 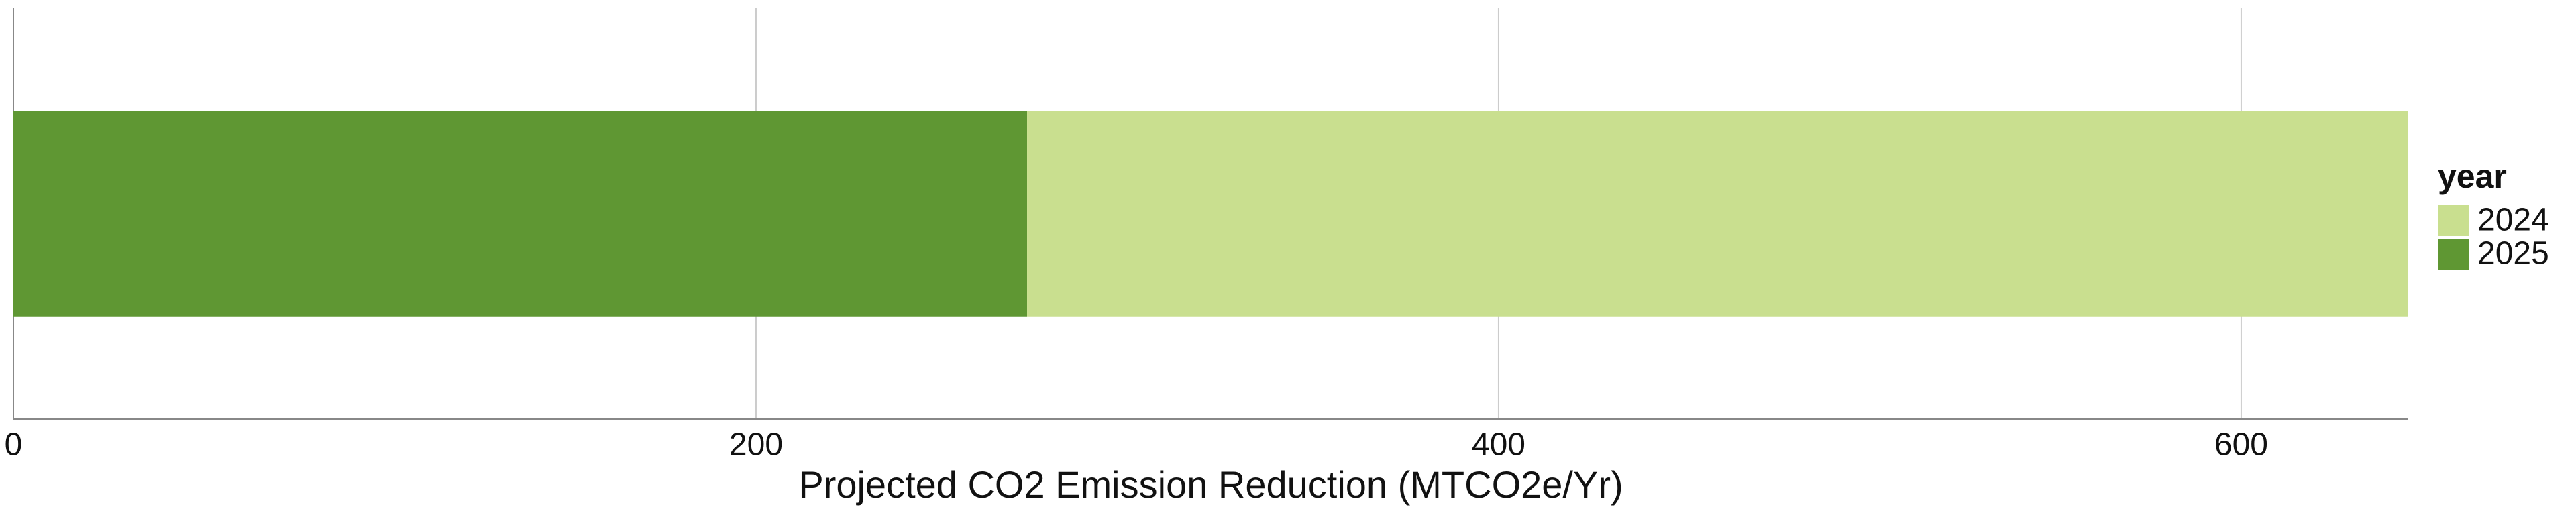 I want to click on x-tick-label: 400, so click(x=1498, y=445).